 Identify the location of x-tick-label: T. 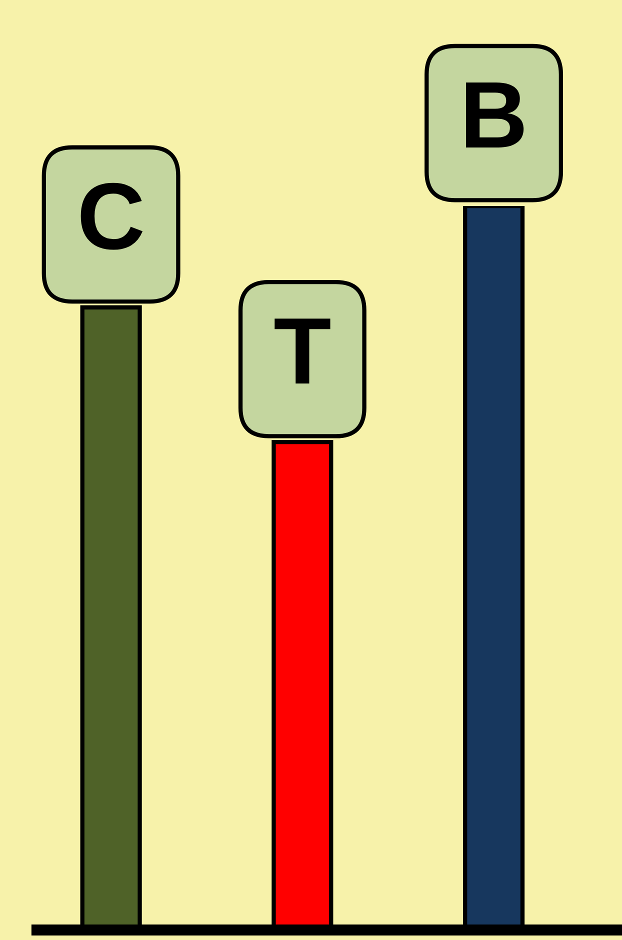
(302, 351).